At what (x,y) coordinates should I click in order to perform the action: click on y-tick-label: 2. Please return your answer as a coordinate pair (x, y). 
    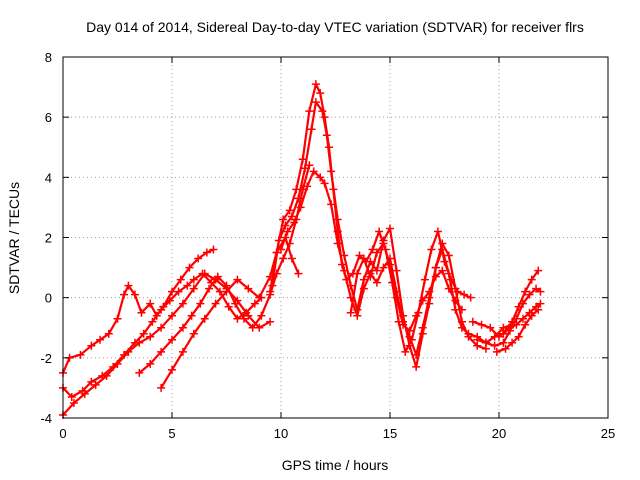
    Looking at the image, I should click on (48, 238).